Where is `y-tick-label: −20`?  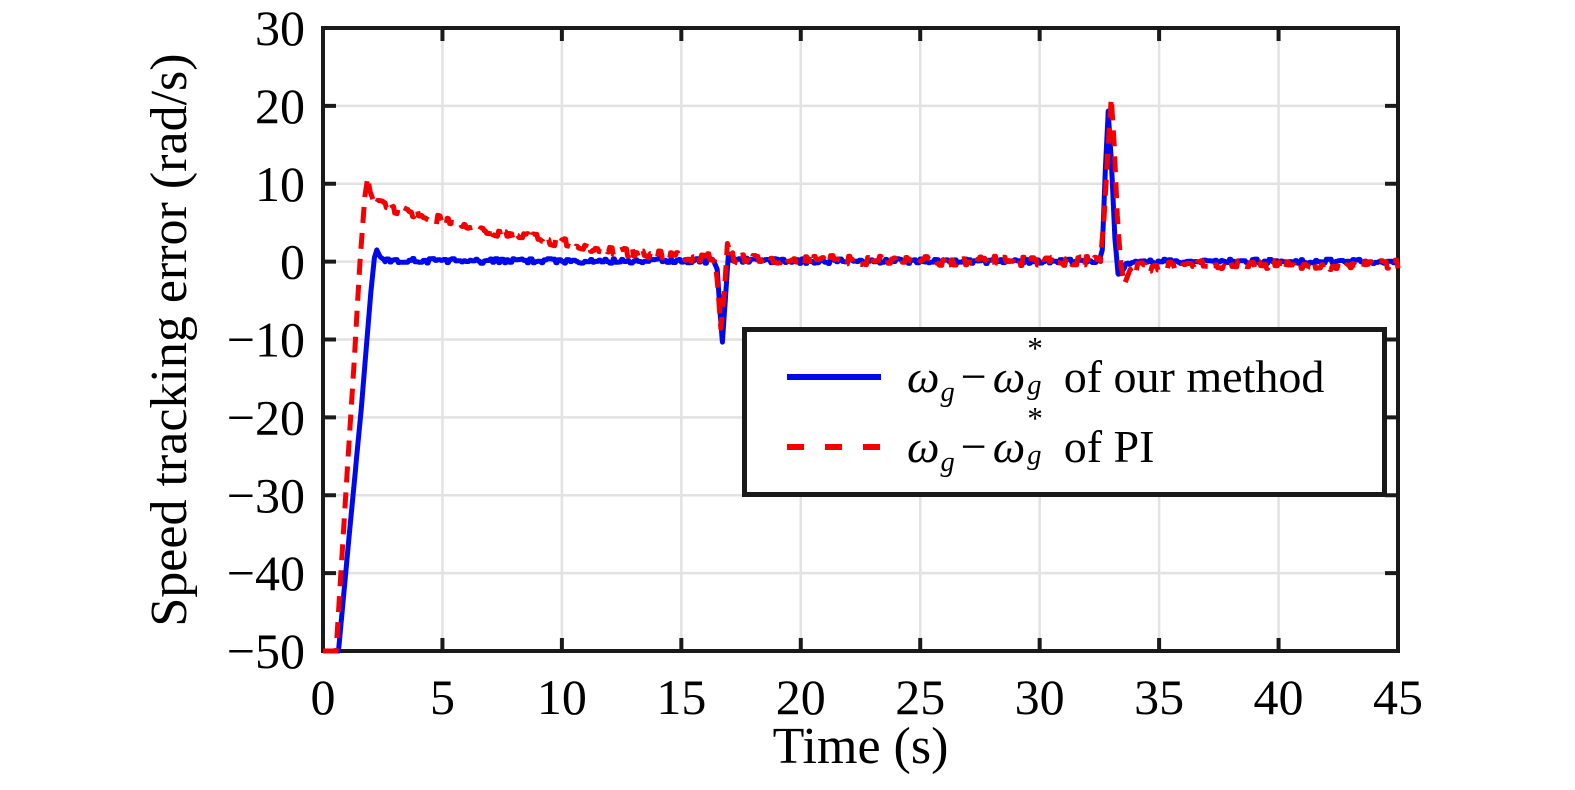
y-tick-label: −20 is located at coordinates (266, 417).